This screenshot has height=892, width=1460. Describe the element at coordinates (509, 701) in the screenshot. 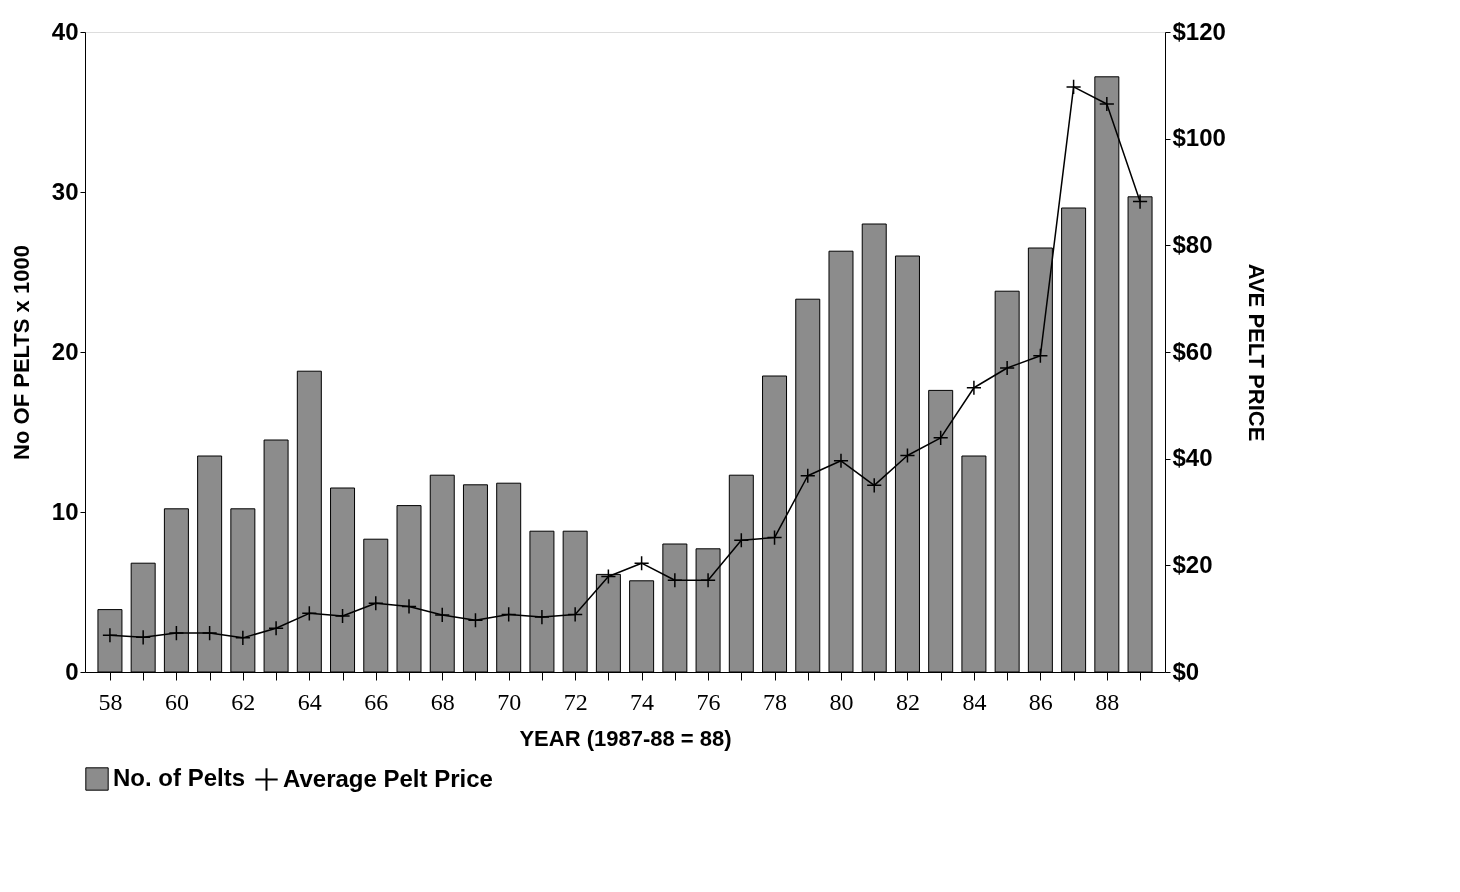

I see `x-tick-label: 70` at that location.